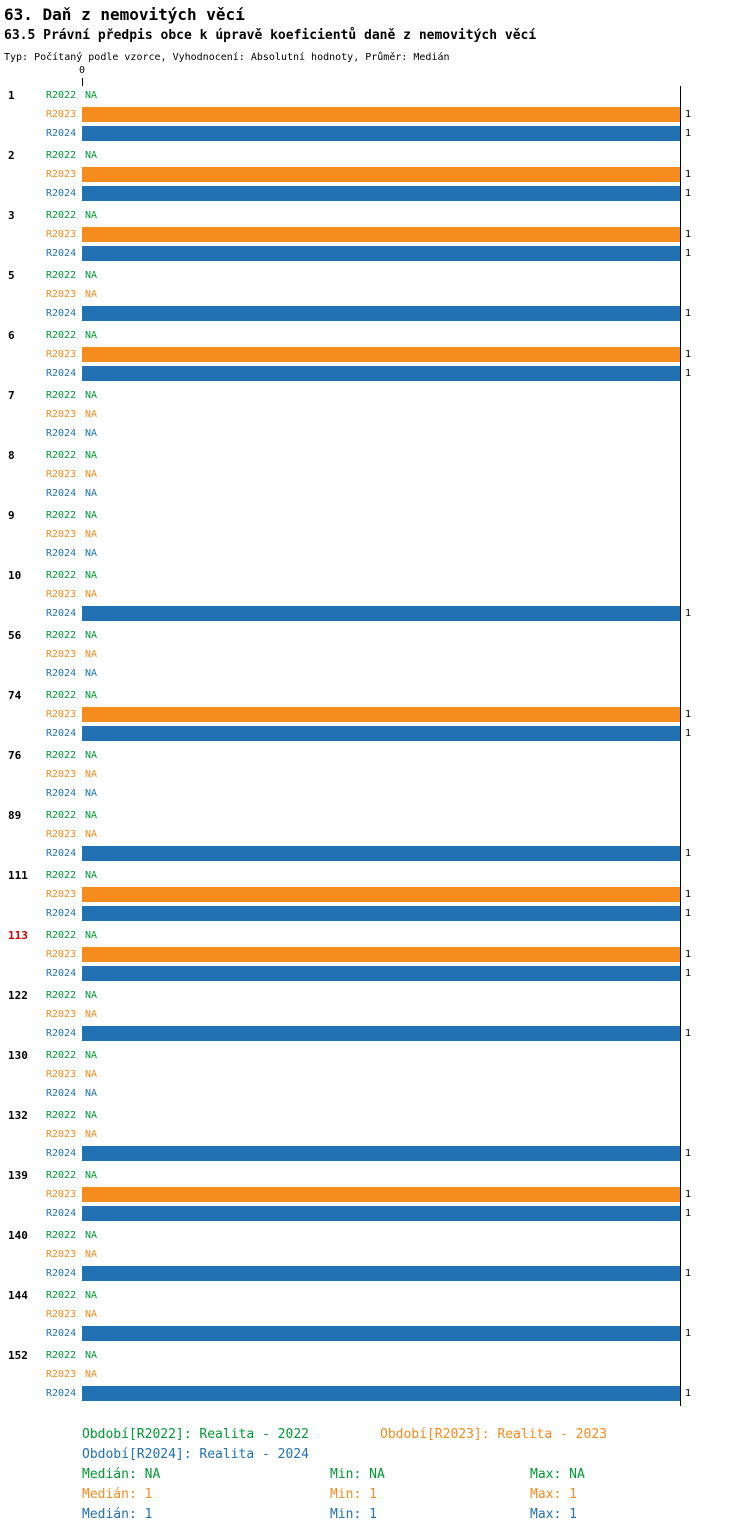 The height and width of the screenshot is (1532, 750). I want to click on group-id-label: 122, so click(18, 995).